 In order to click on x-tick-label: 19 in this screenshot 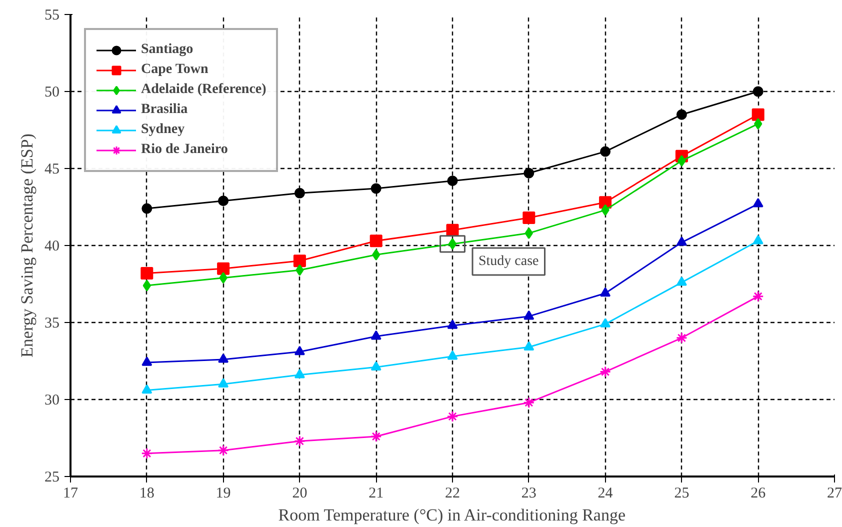, I will do `click(223, 494)`.